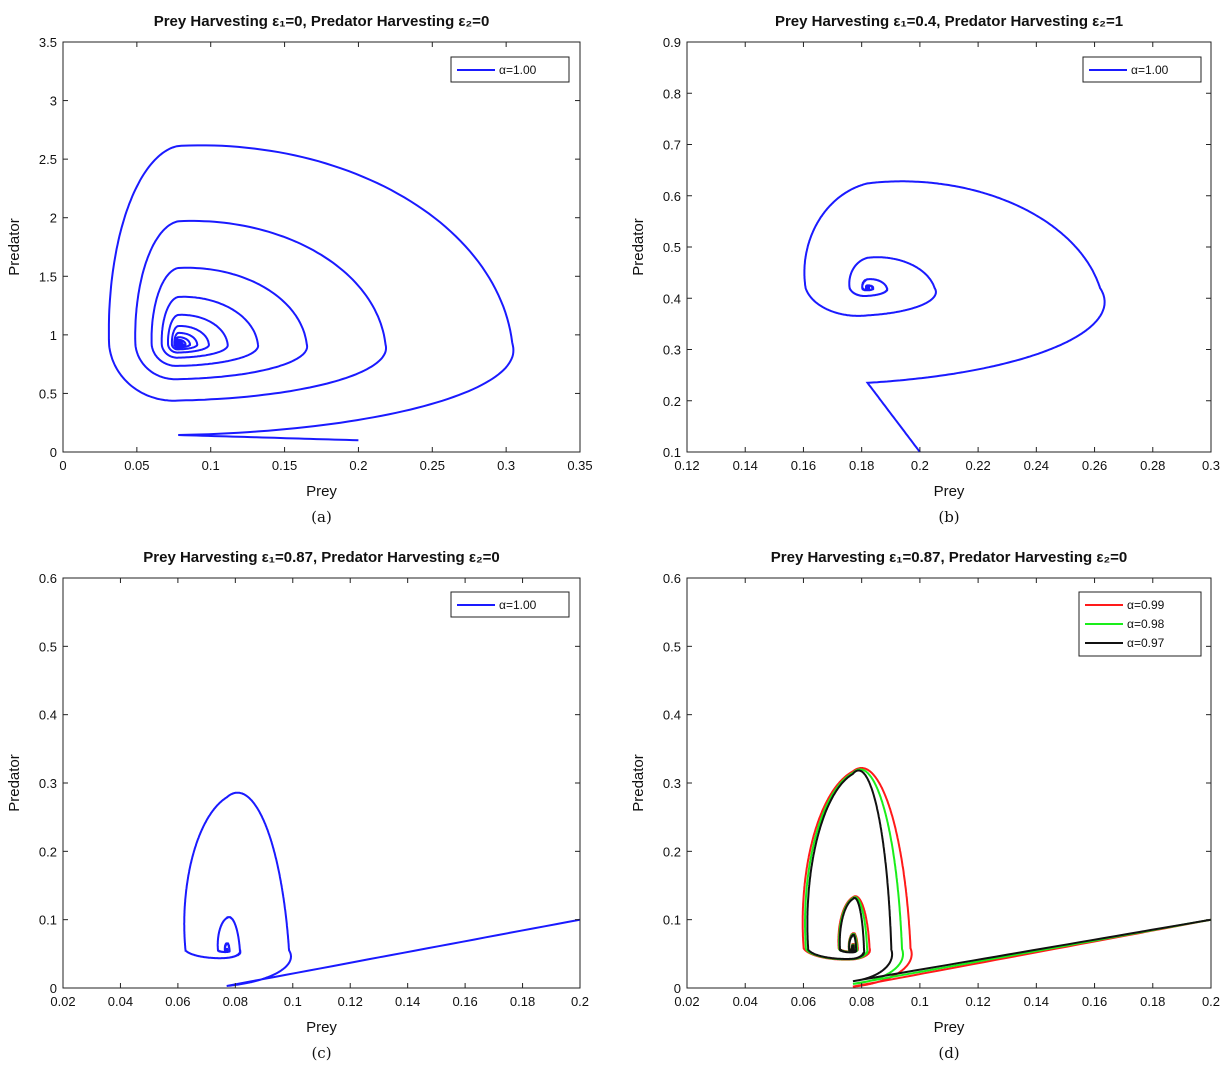 The width and height of the screenshot is (1232, 1065). I want to click on y-tick-label: 1, so click(53, 335).